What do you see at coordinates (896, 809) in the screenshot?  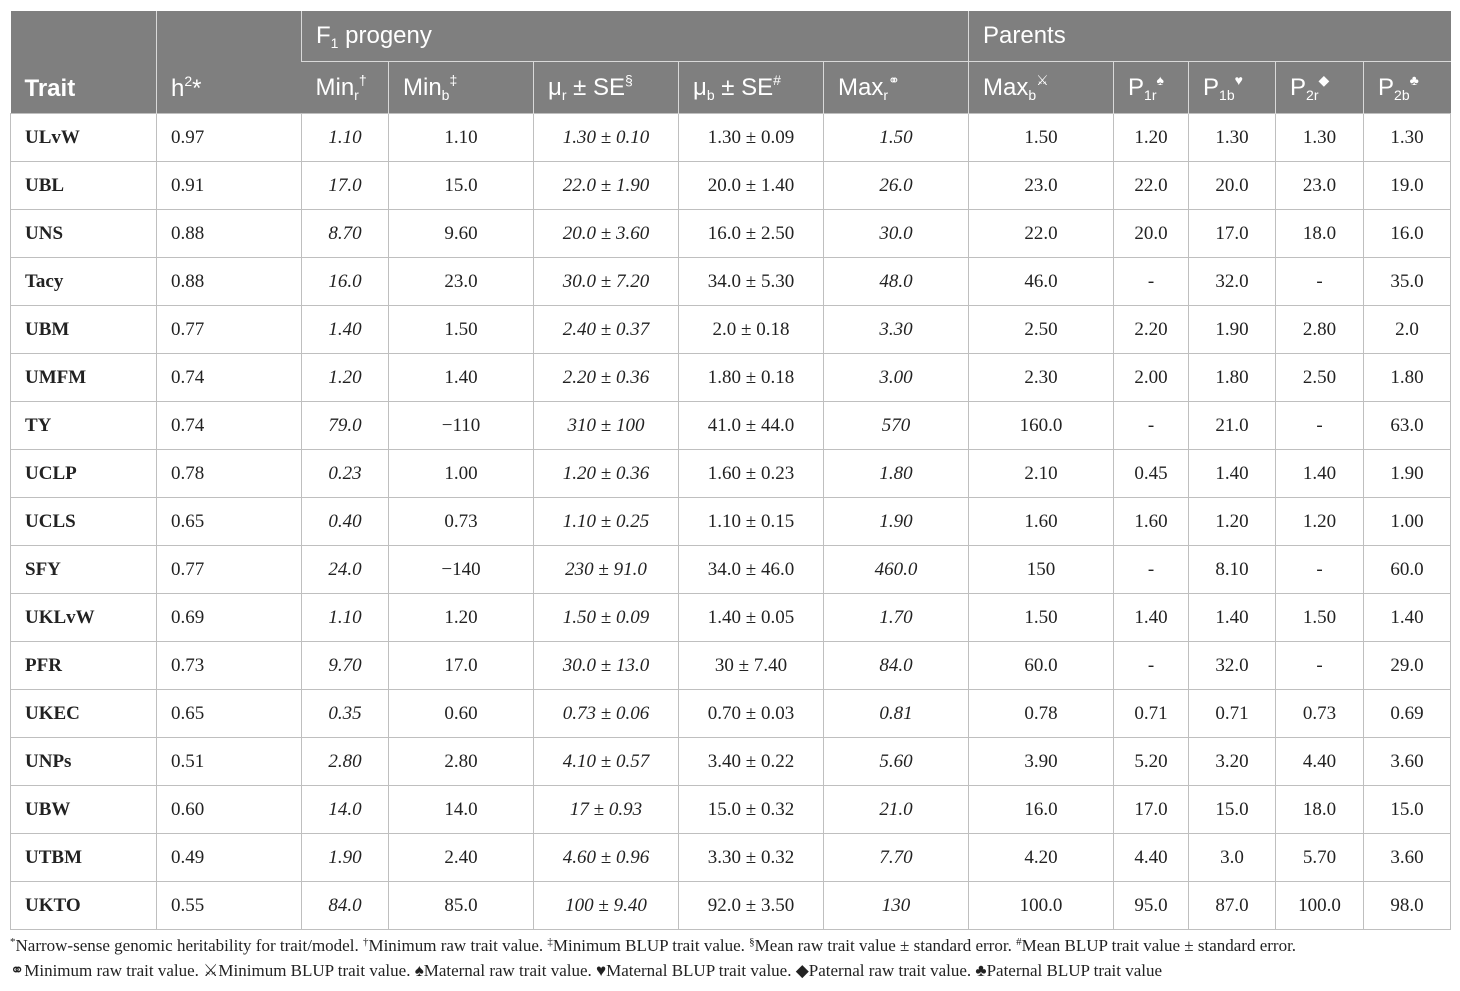 I see `table-cell: 21.0` at bounding box center [896, 809].